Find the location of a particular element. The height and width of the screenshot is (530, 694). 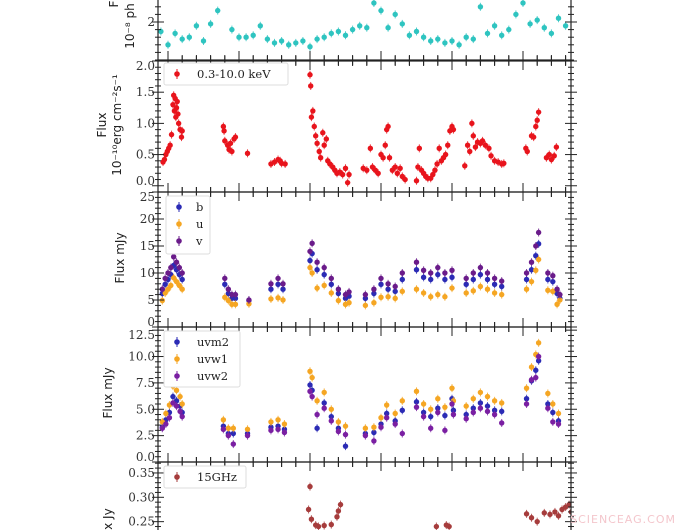

y-tick-label: 0 is located at coordinates (151, 322).